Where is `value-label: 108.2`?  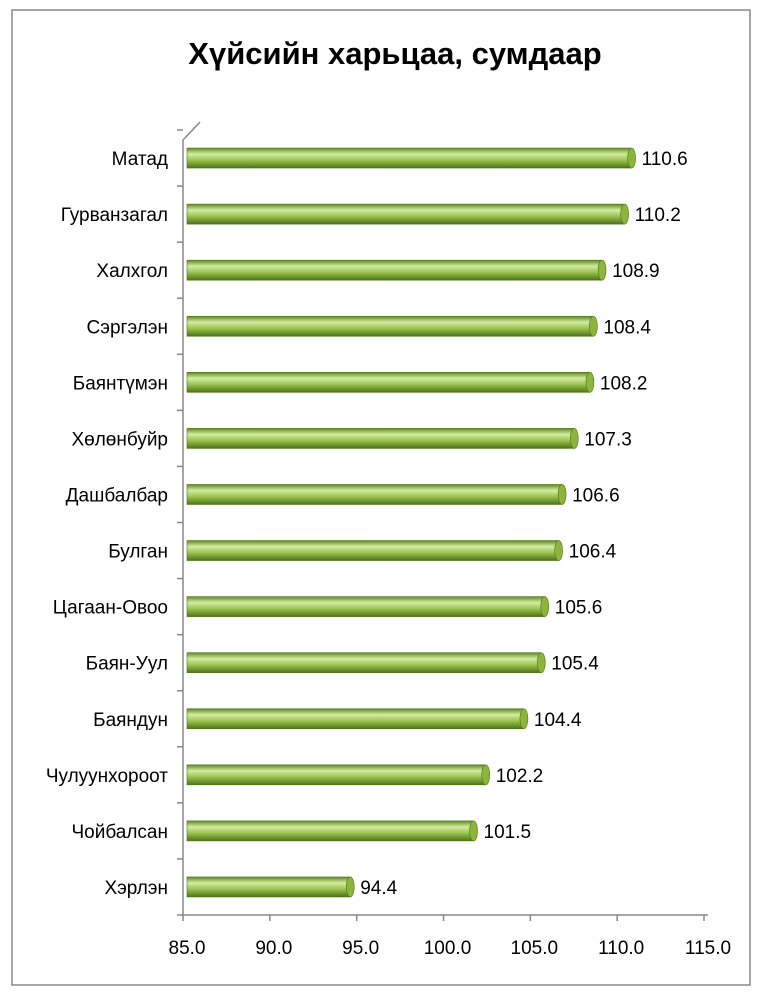
value-label: 108.2 is located at coordinates (624, 383).